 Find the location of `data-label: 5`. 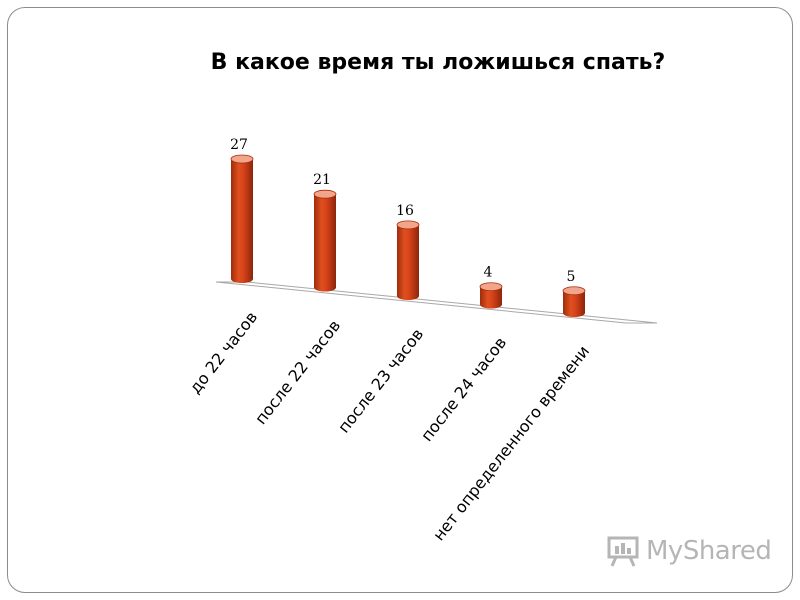

data-label: 5 is located at coordinates (571, 277).